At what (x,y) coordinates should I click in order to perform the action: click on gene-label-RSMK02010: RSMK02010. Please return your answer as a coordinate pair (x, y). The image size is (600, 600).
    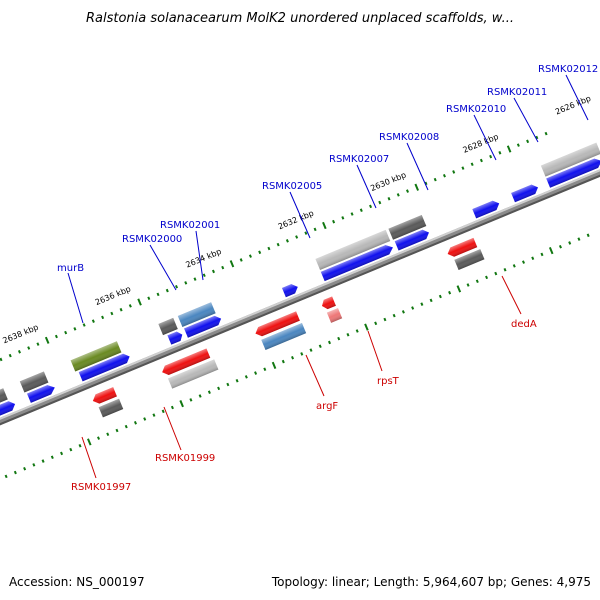
    Looking at the image, I should click on (476, 109).